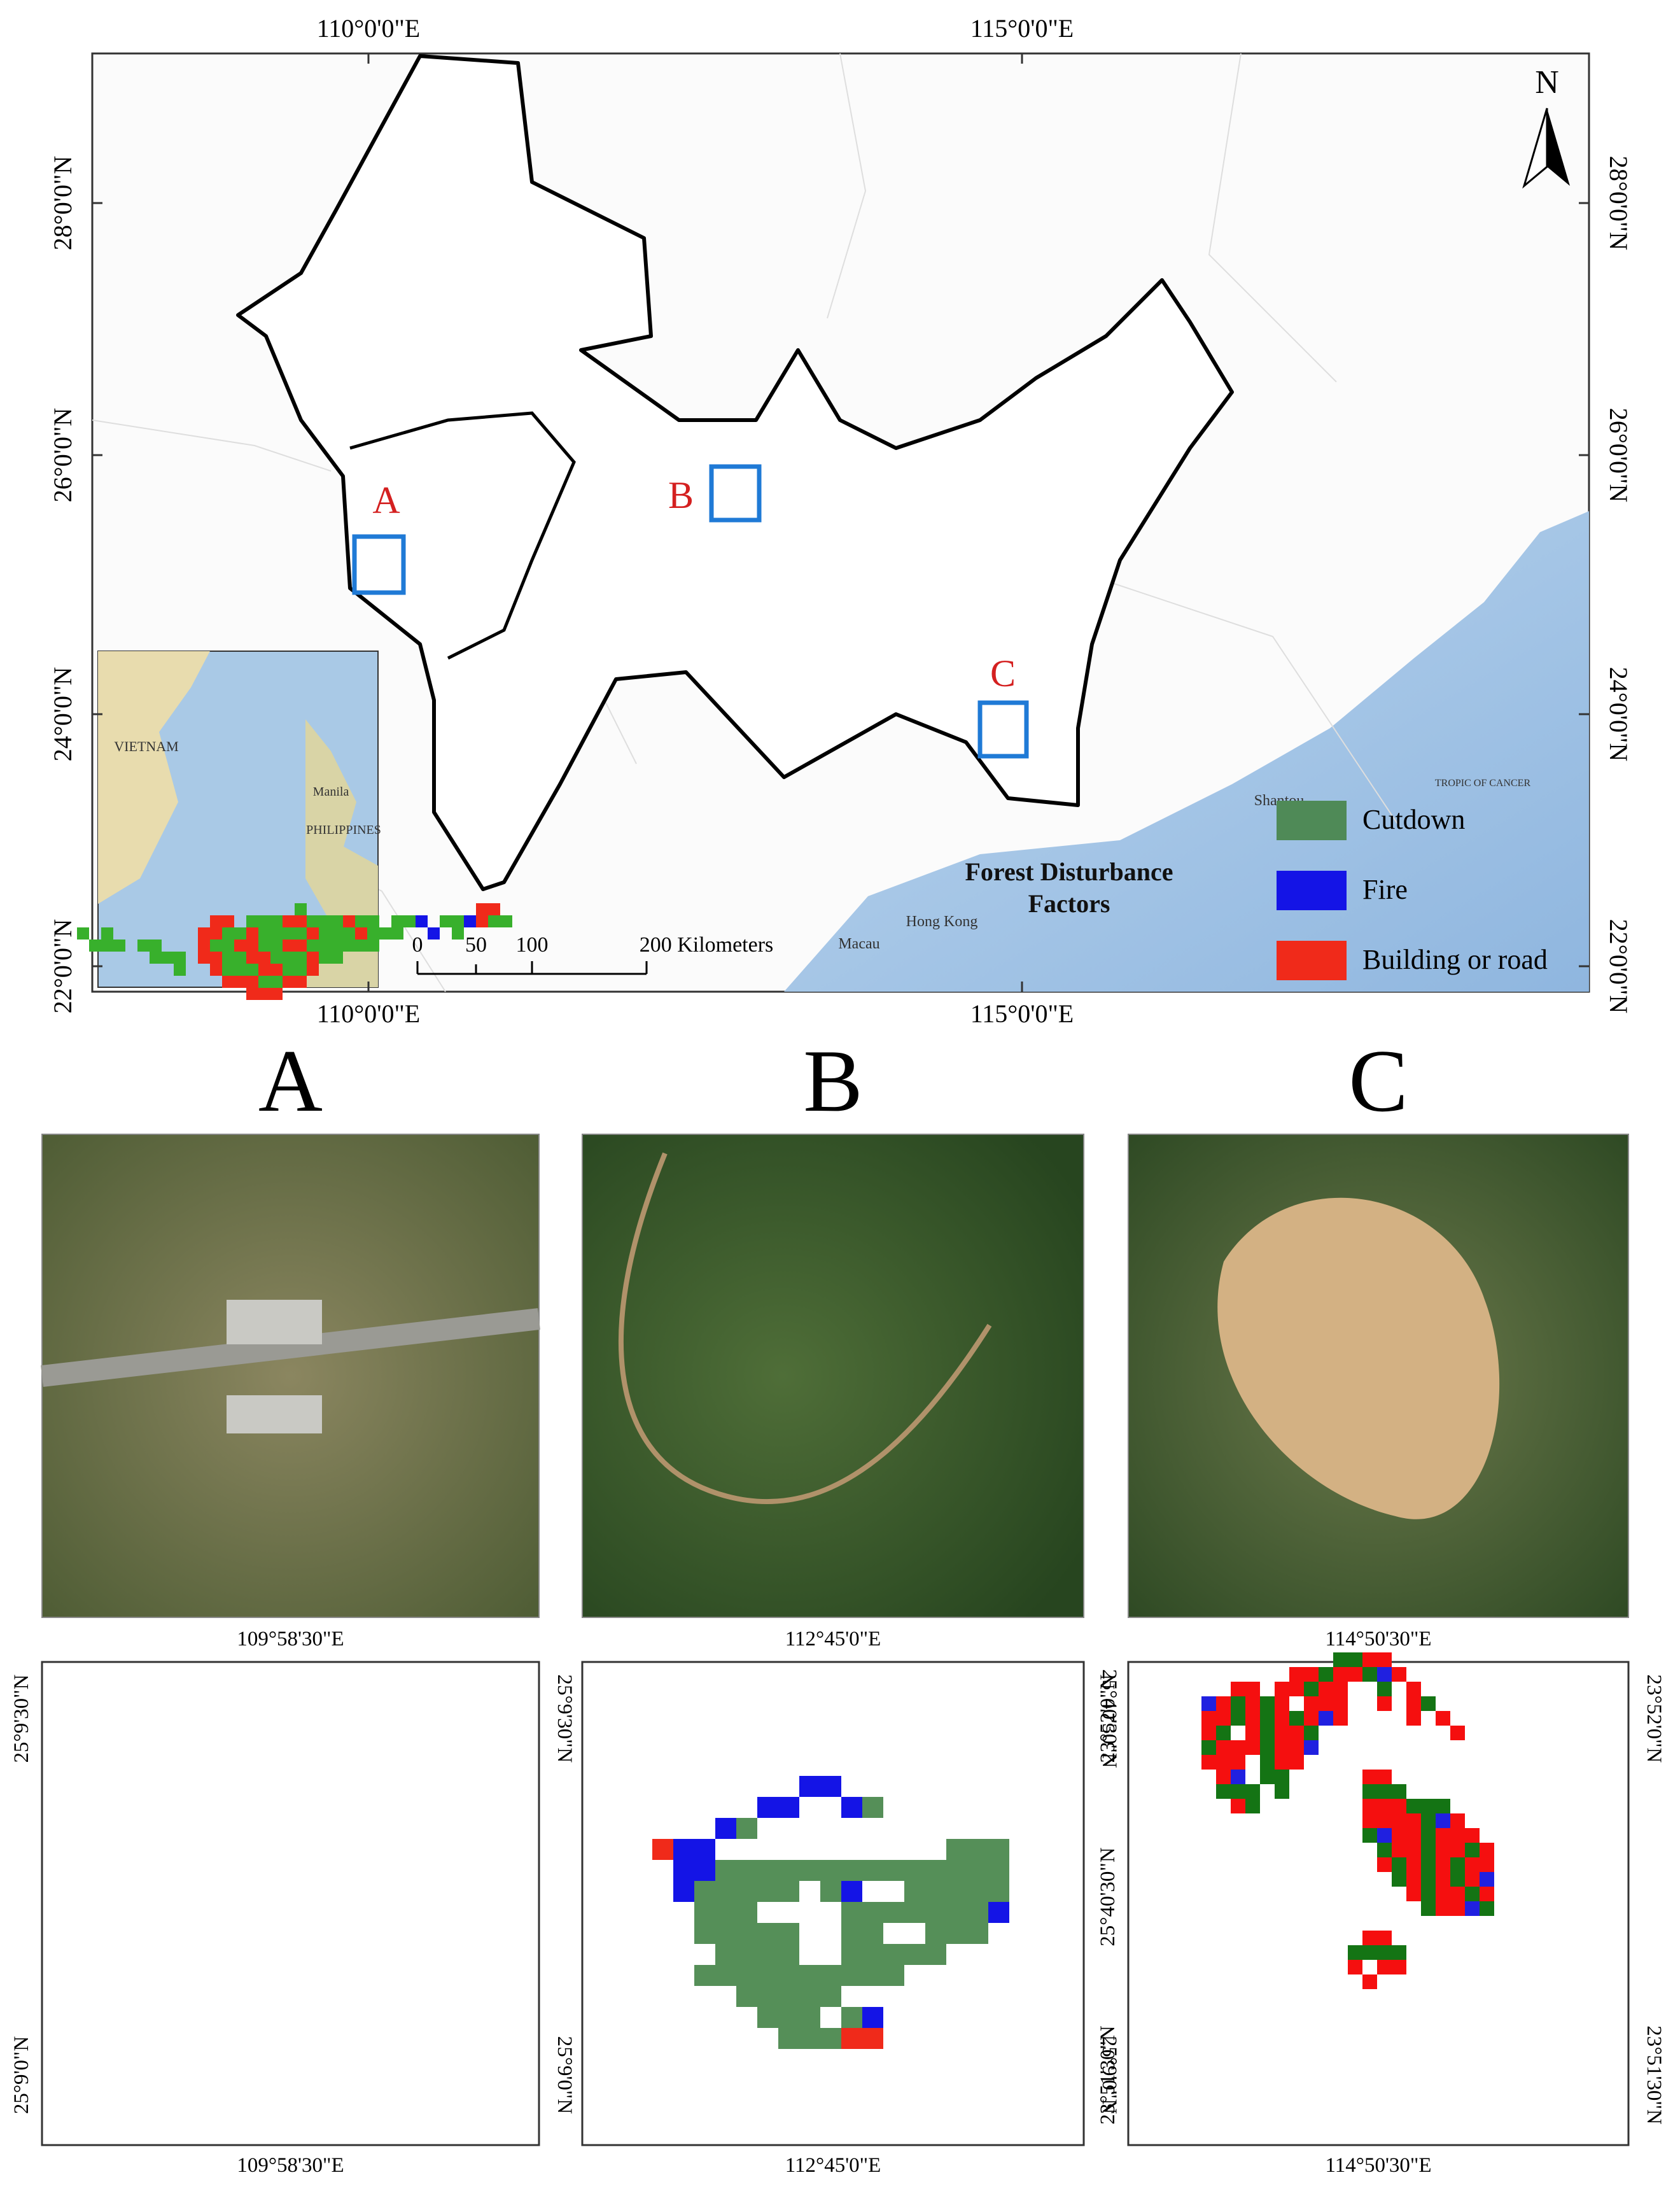  What do you see at coordinates (368, 28) in the screenshot?
I see `lon-label: 110°0'0"E` at bounding box center [368, 28].